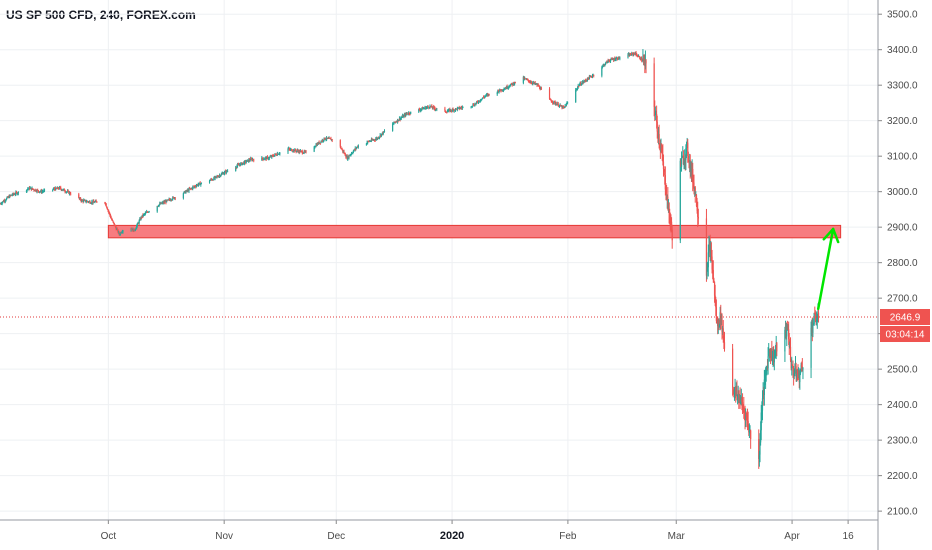 This screenshot has width=932, height=550. I want to click on y-tick-label: 2700.0, so click(902, 299).